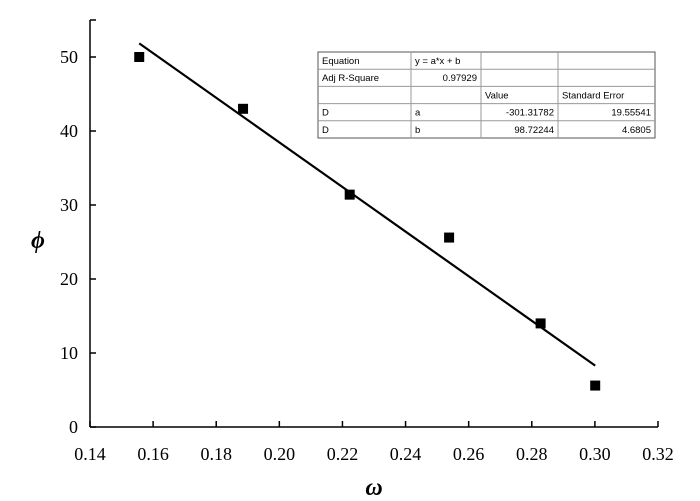 The height and width of the screenshot is (501, 700). Describe the element at coordinates (534, 130) in the screenshot. I see `table-cell: 98.72244` at that location.